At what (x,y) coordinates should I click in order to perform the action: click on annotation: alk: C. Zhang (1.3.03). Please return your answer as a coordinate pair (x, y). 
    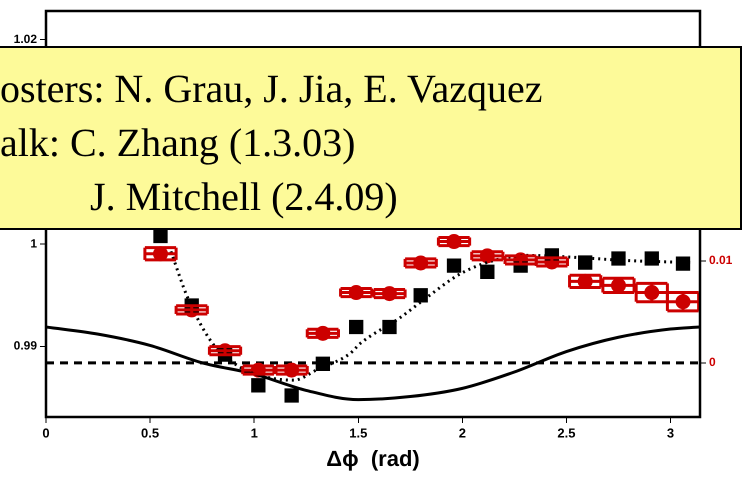
    Looking at the image, I should click on (178, 143).